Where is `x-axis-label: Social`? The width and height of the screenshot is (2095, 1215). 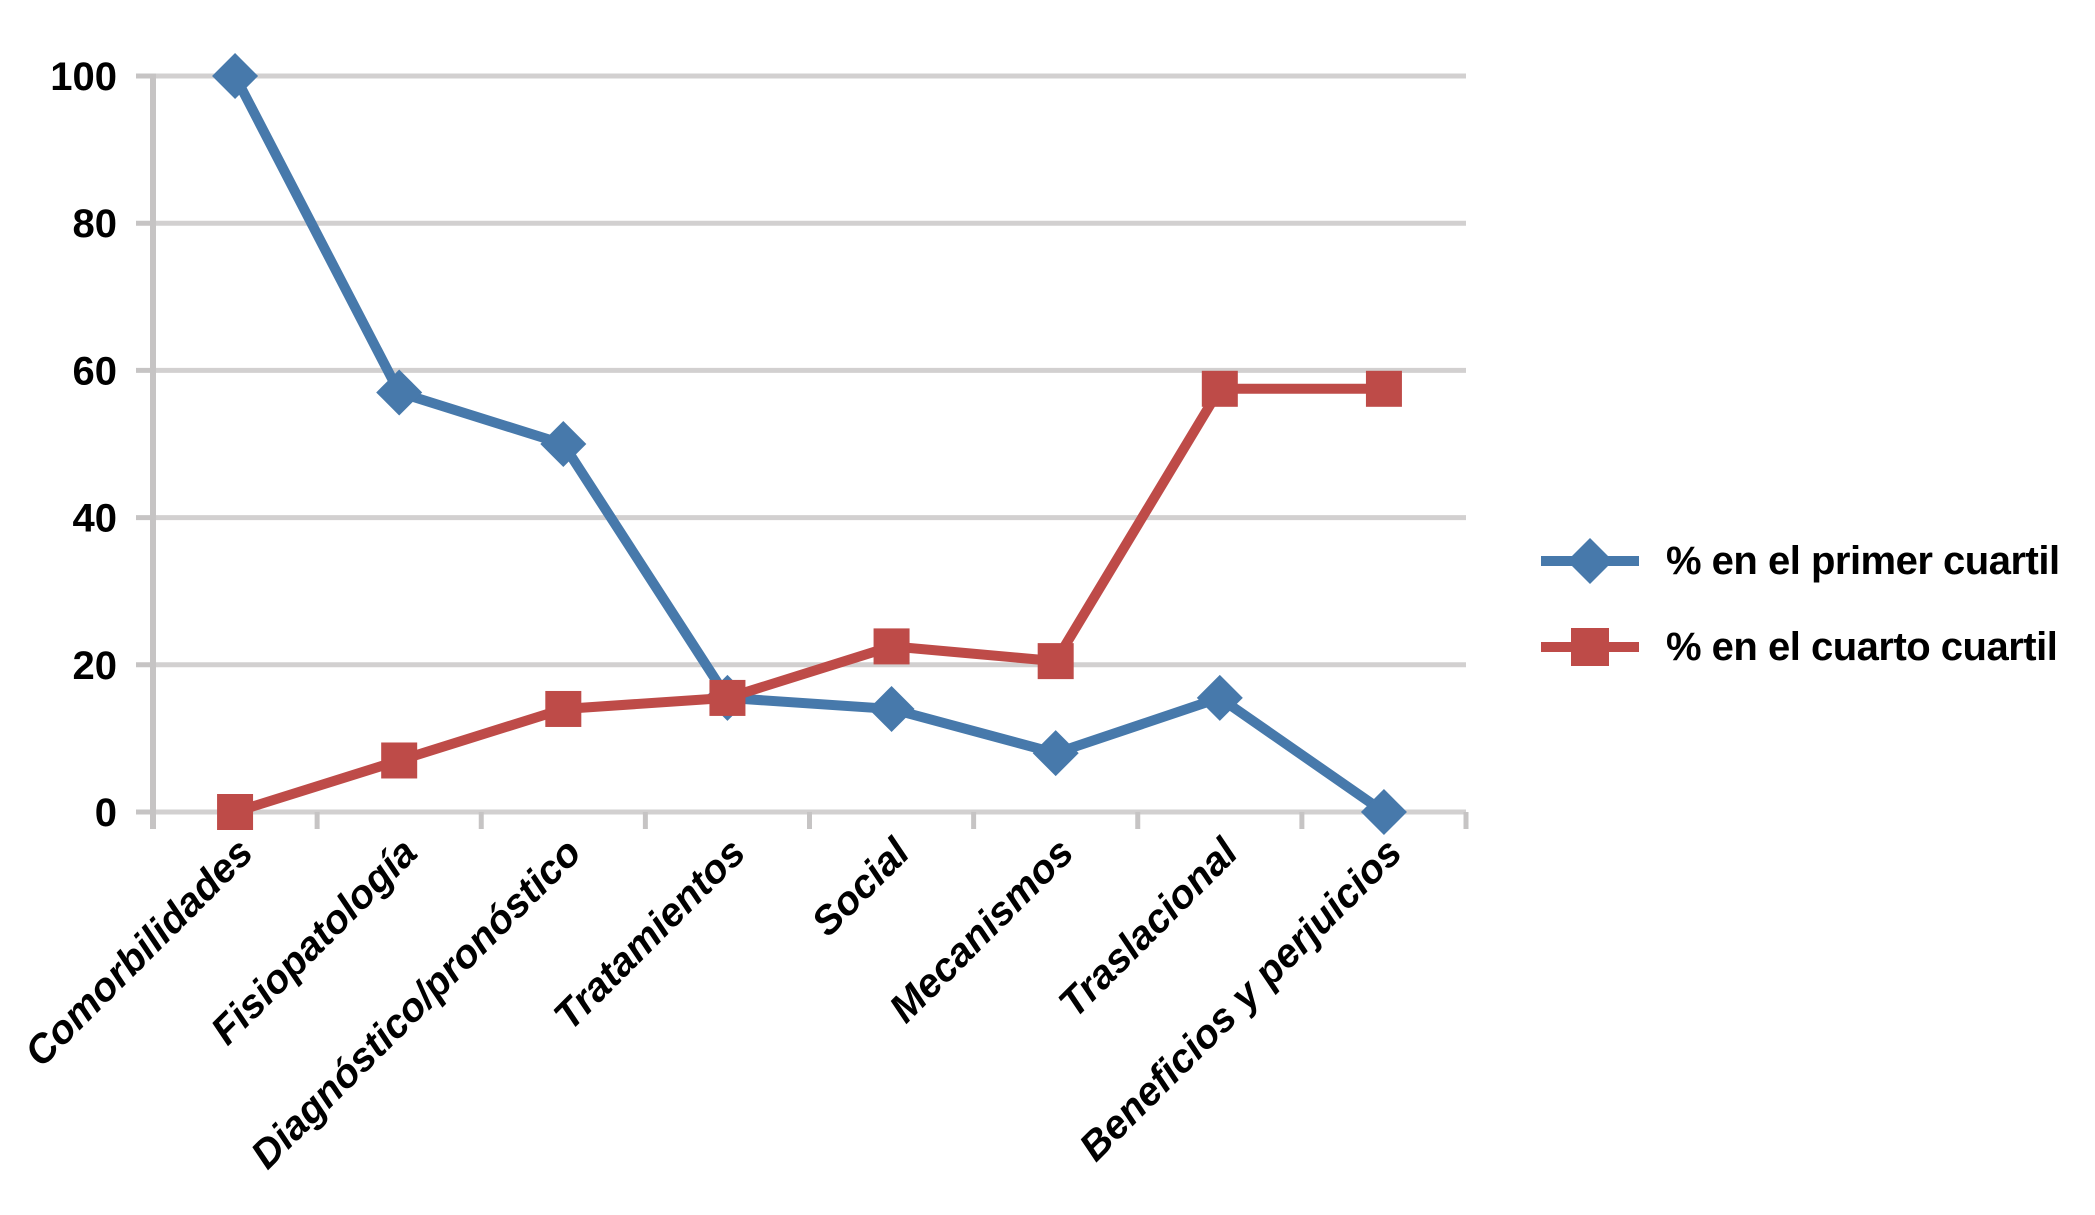 x-axis-label: Social is located at coordinates (860, 887).